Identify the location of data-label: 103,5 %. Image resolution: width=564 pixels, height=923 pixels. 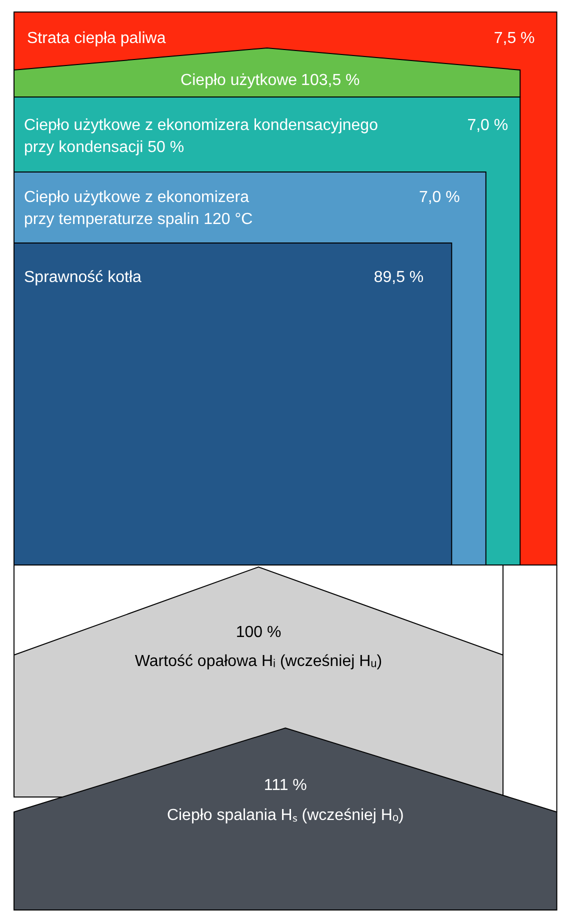
(330, 80).